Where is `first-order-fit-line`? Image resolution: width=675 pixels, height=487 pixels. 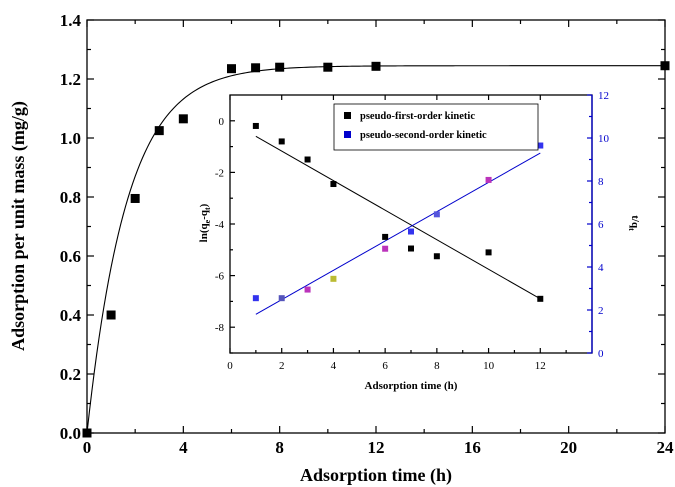
first-order-fit-line is located at coordinates (398, 217).